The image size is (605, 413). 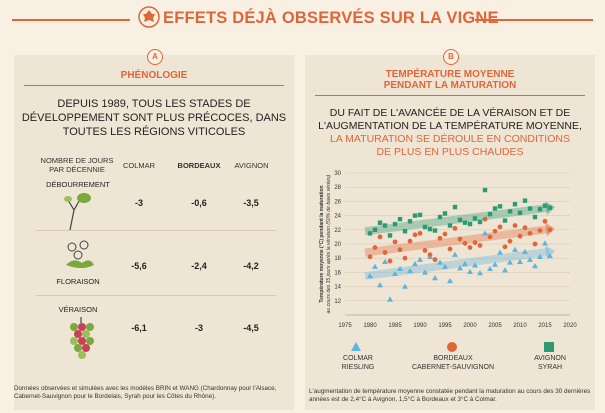 I want to click on budburst-icon, so click(x=77, y=212).